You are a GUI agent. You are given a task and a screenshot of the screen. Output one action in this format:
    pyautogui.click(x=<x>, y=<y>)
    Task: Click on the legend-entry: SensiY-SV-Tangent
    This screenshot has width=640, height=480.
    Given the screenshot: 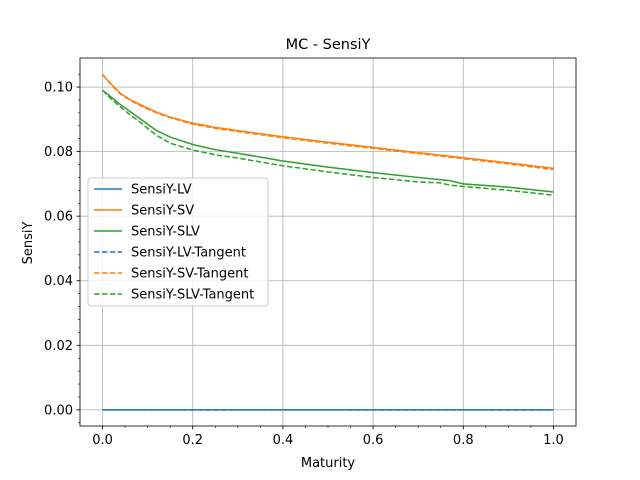 What is the action you would take?
    pyautogui.click(x=189, y=274)
    